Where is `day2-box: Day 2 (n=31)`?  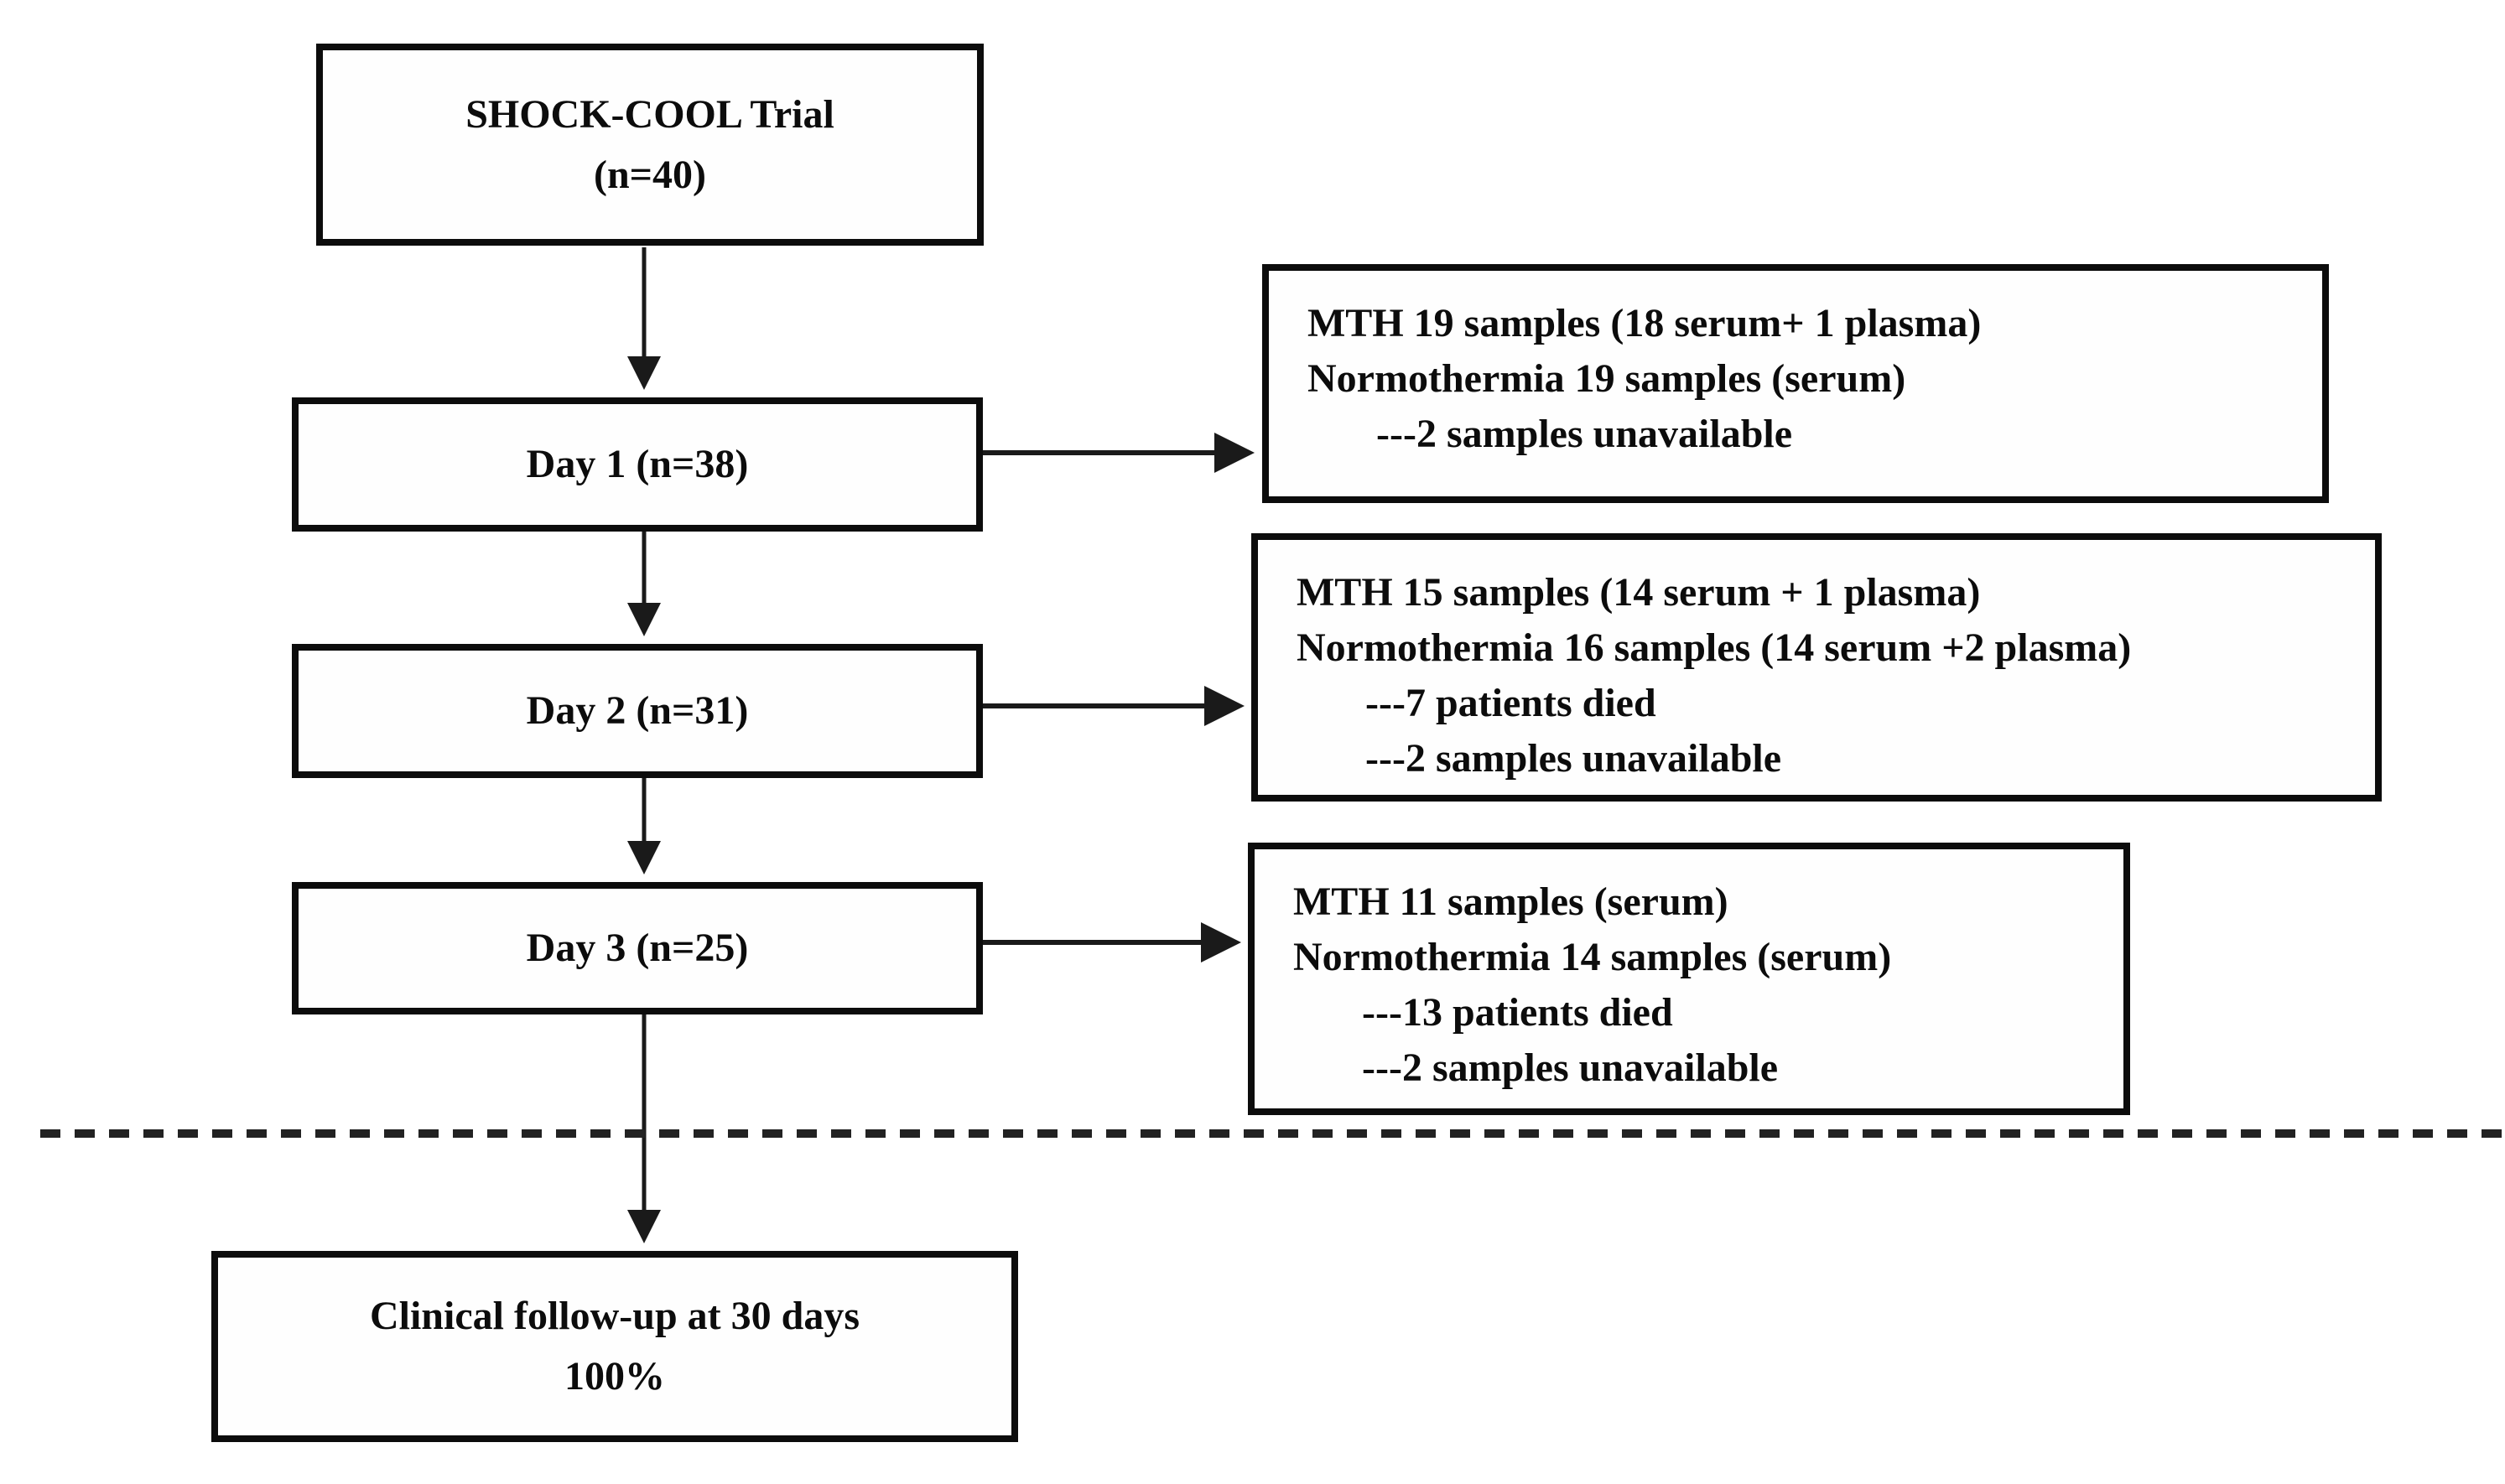 day2-box: Day 2 (n=31) is located at coordinates (637, 711).